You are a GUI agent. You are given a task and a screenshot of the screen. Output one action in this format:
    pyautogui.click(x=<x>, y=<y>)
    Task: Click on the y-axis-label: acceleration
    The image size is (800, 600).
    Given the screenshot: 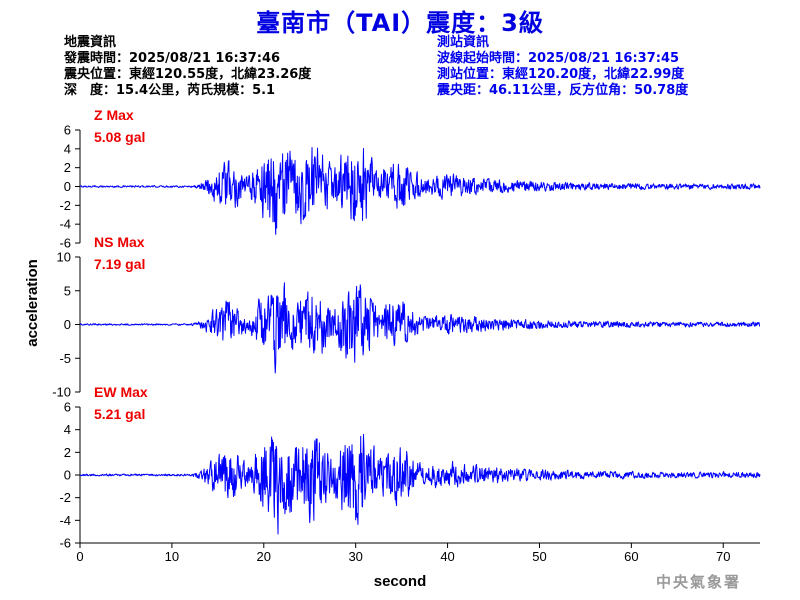 What is the action you would take?
    pyautogui.click(x=32, y=303)
    